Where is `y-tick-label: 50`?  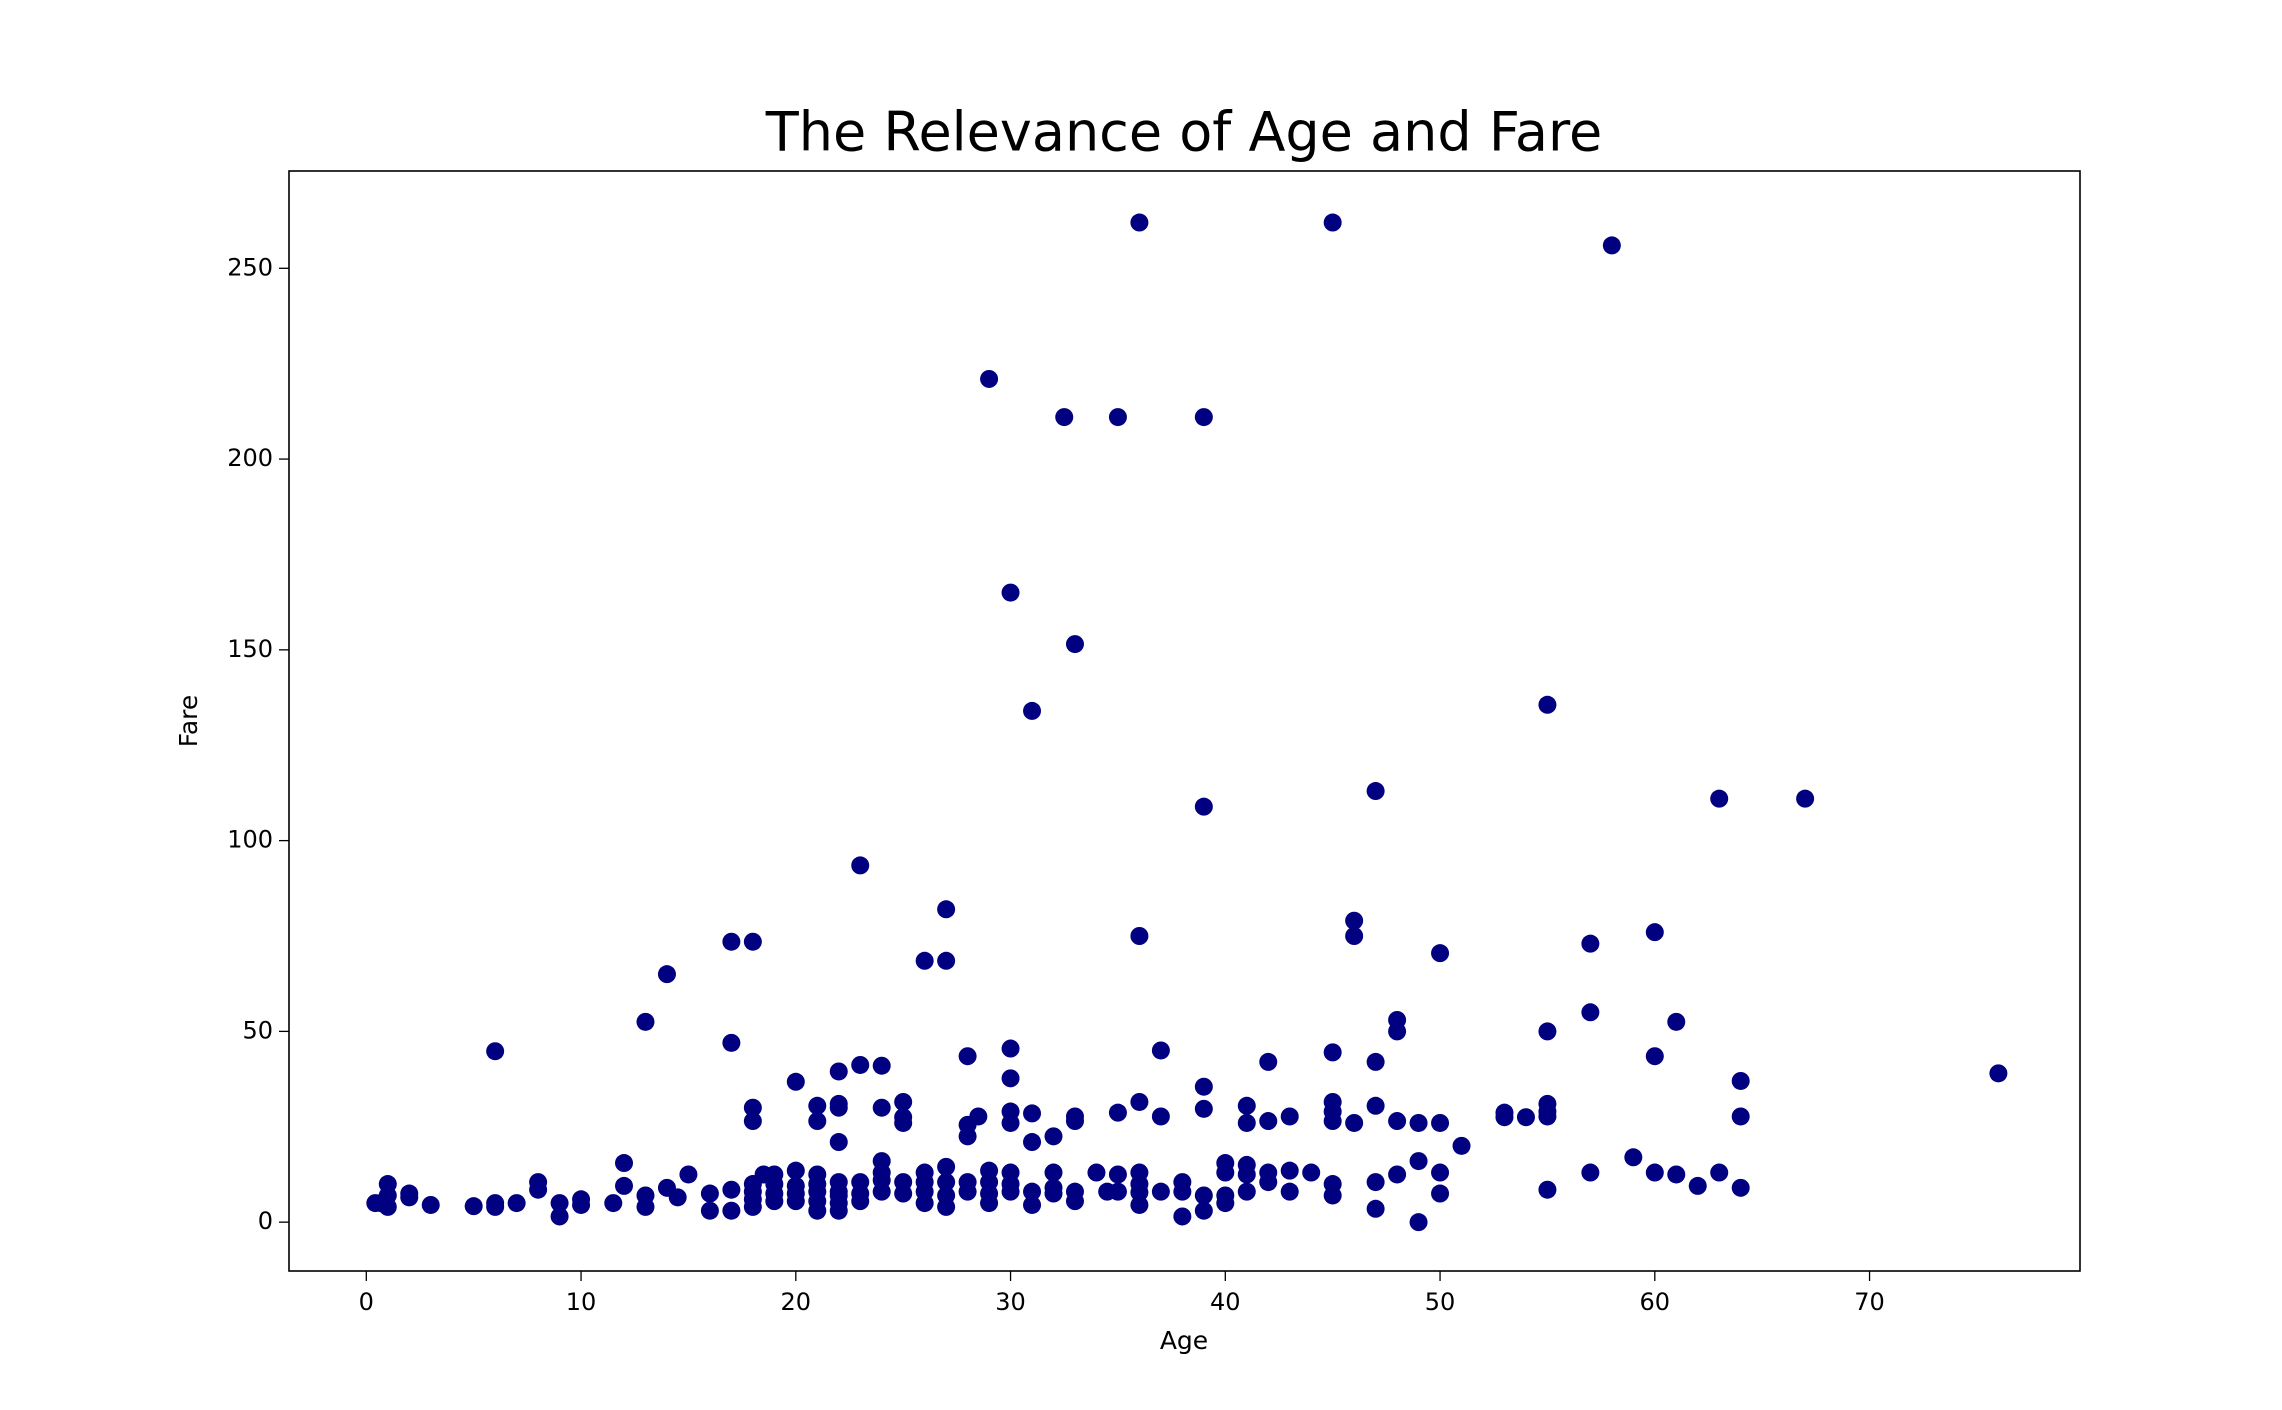
y-tick-label: 50 is located at coordinates (257, 1030).